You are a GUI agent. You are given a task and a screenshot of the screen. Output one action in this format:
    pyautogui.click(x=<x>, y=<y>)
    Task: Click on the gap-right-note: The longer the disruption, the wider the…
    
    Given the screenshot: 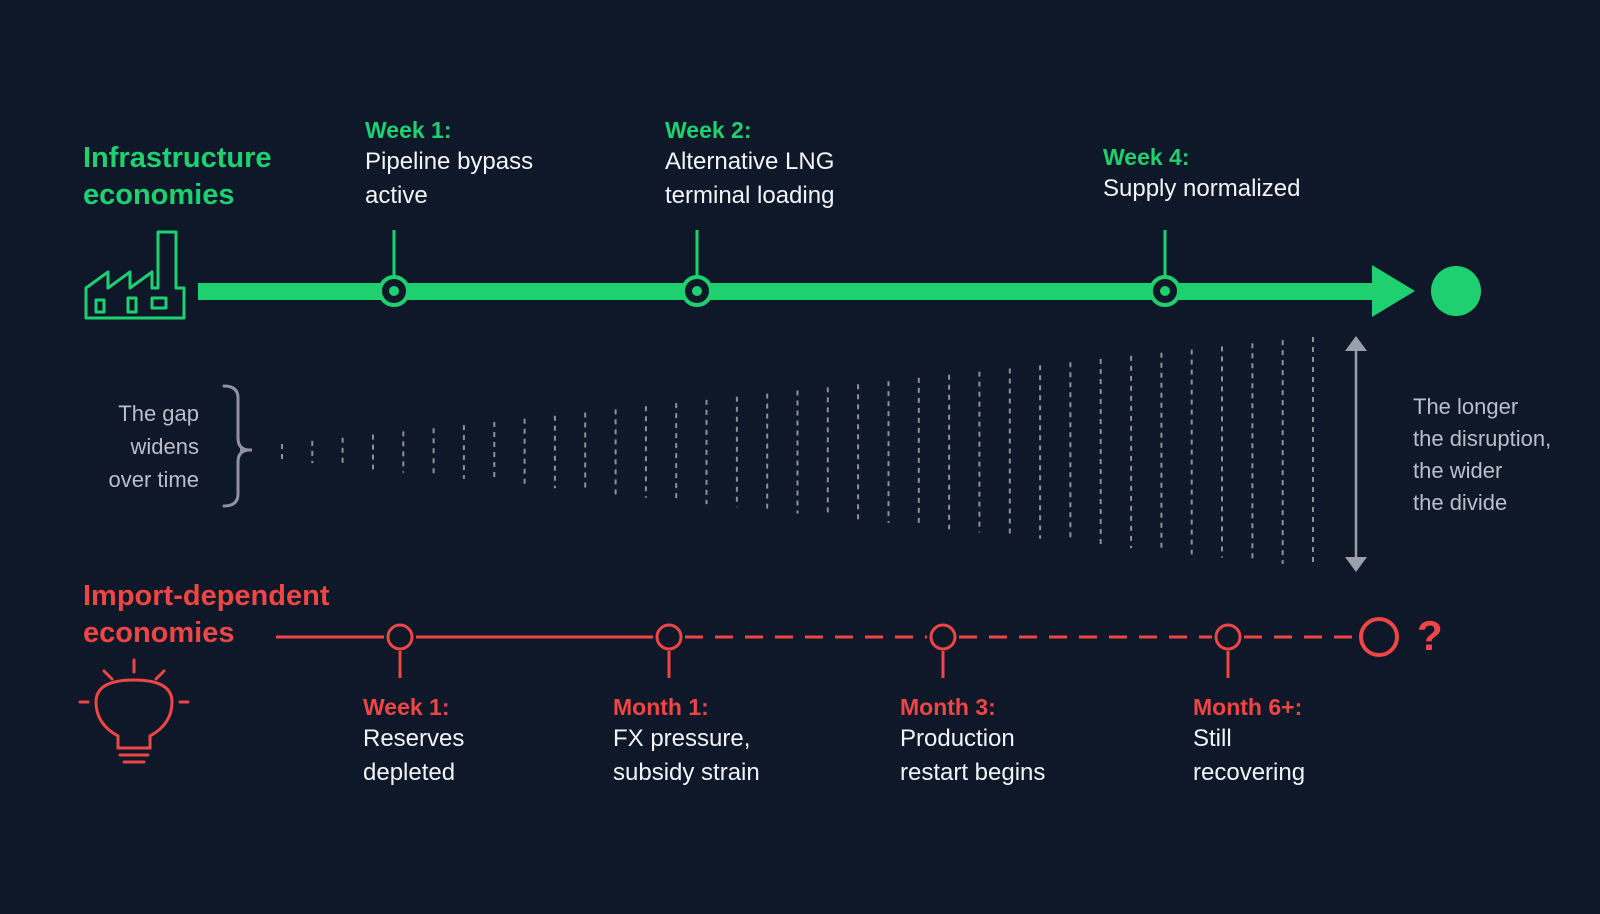 What is the action you would take?
    pyautogui.click(x=1482, y=455)
    